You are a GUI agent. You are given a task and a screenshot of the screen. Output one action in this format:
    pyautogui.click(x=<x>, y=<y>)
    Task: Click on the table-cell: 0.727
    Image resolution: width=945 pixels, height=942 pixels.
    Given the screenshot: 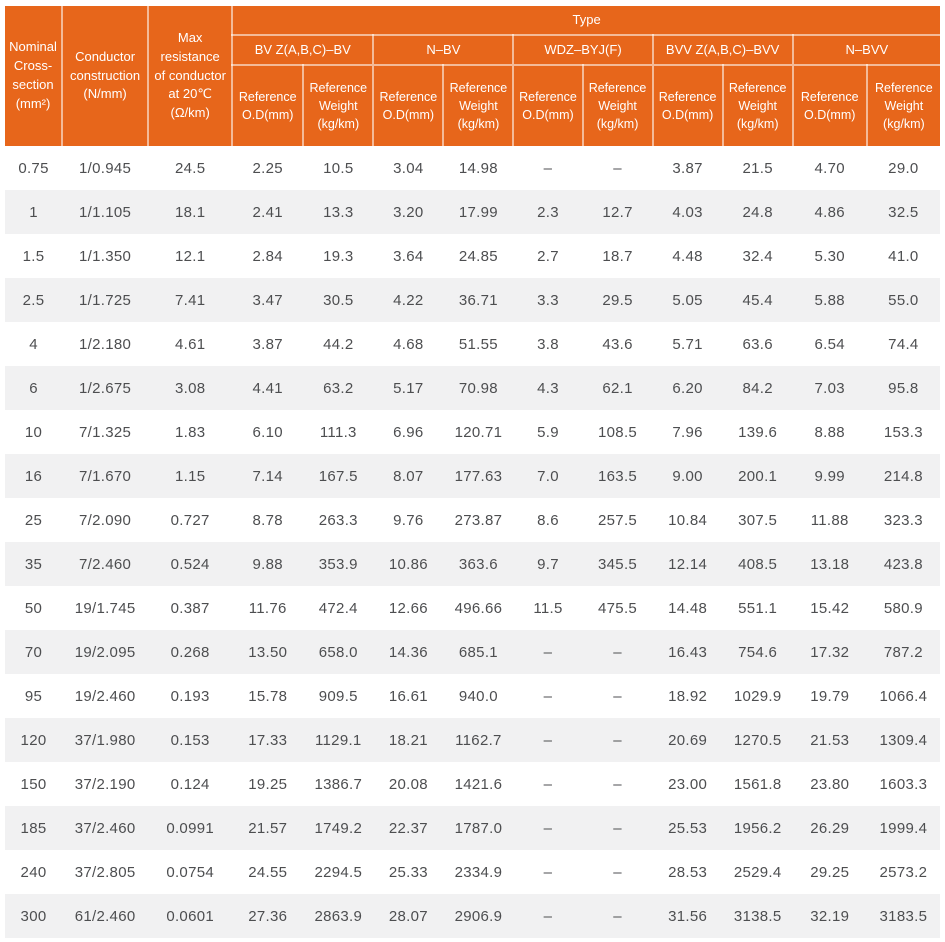 What is the action you would take?
    pyautogui.click(x=190, y=520)
    